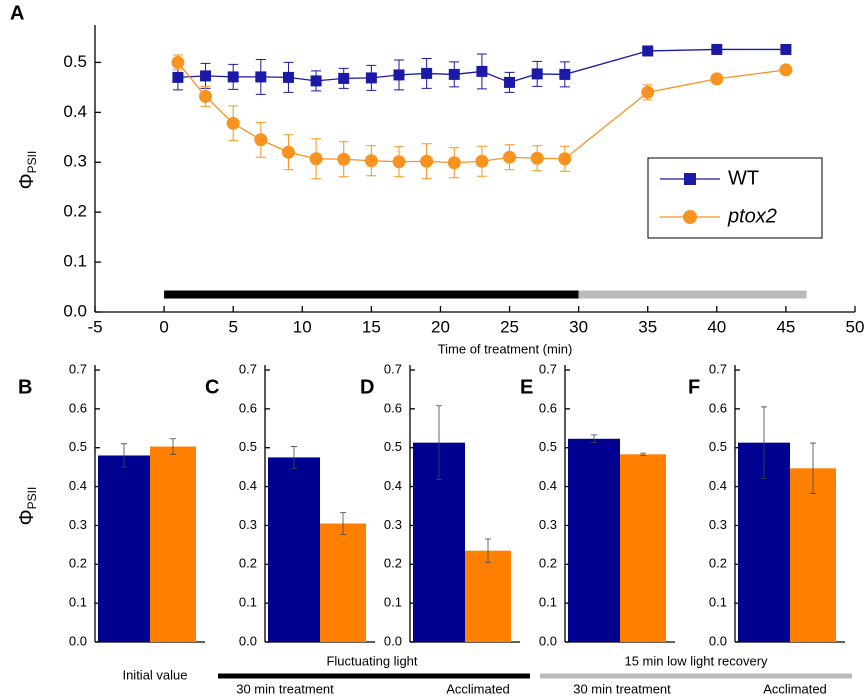 This screenshot has width=866, height=697. Describe the element at coordinates (578, 326) in the screenshot. I see `x-tick-label: 30` at that location.